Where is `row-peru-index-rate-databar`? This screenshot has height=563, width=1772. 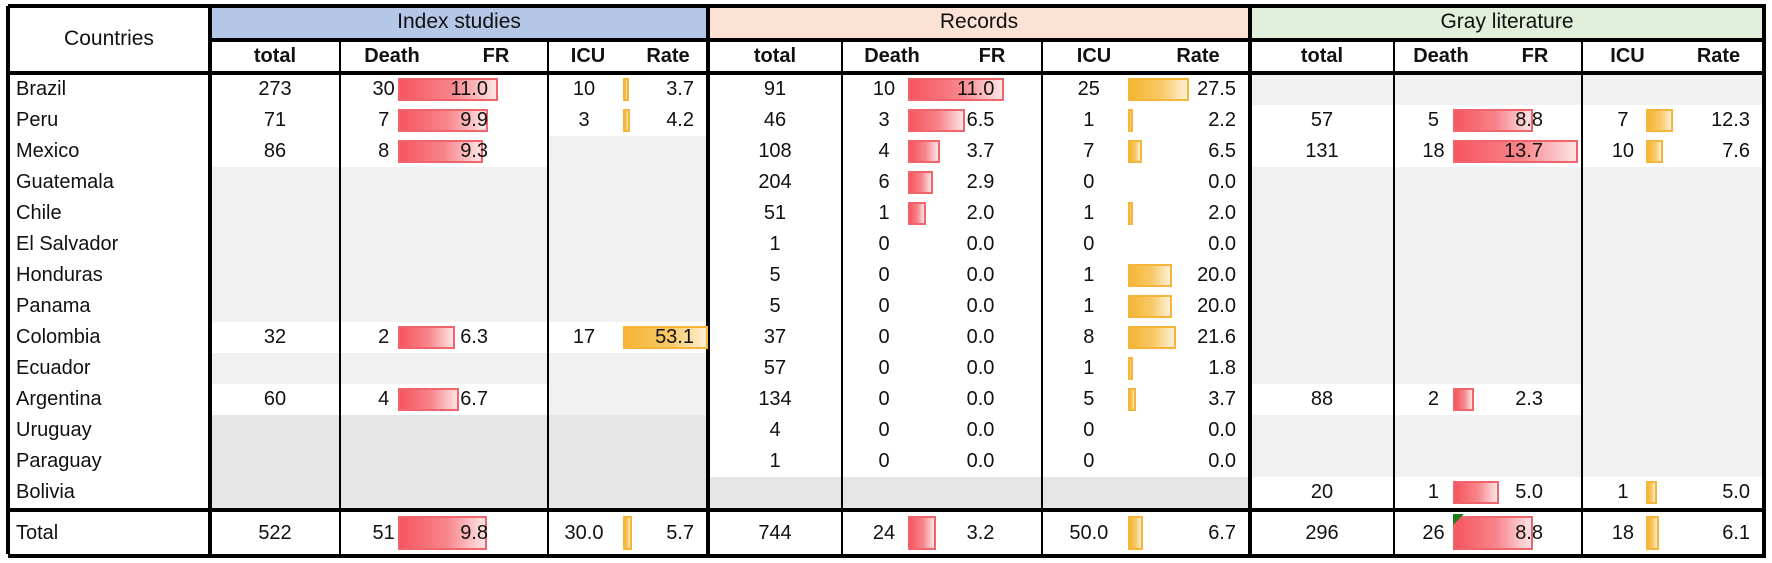 row-peru-index-rate-databar is located at coordinates (626, 120).